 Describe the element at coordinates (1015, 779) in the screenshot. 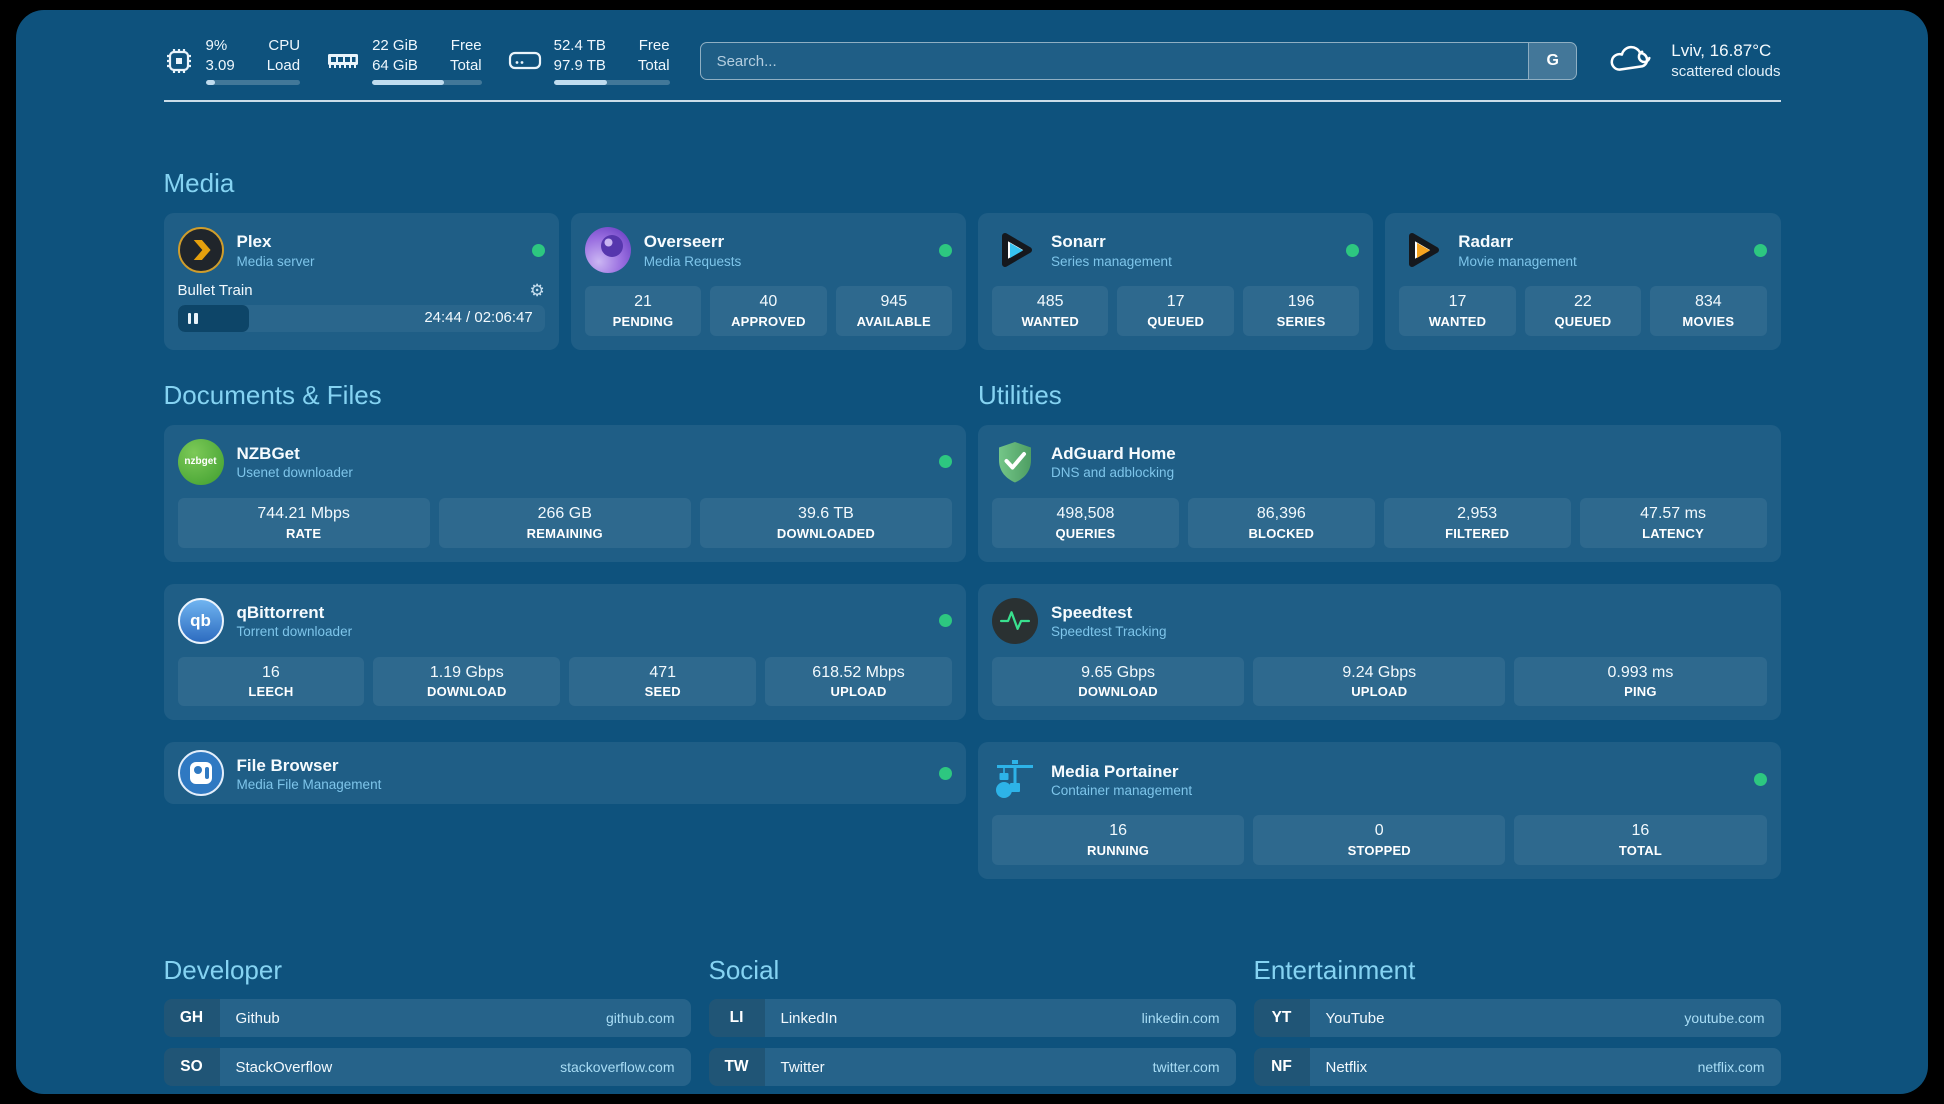

I see `portainer-icon` at that location.